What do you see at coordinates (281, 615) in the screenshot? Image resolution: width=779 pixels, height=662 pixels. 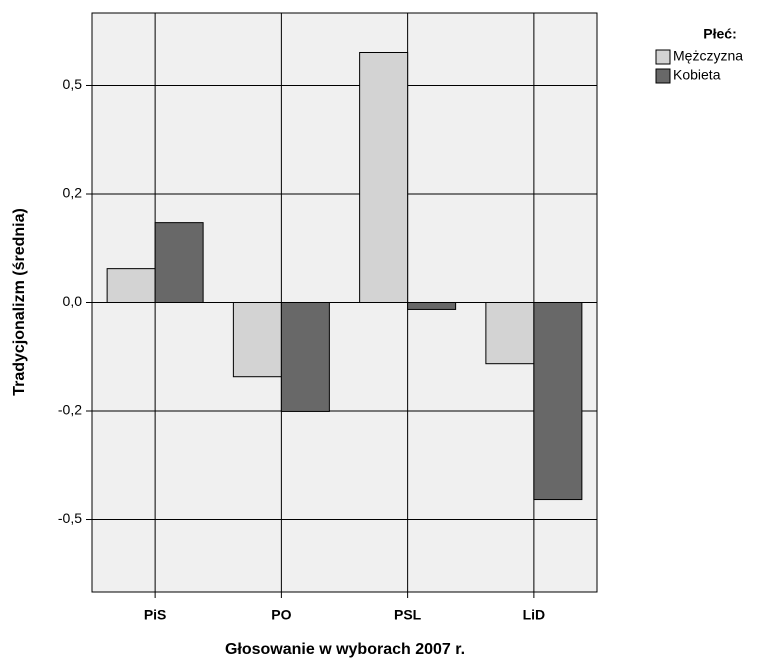 I see `x-tick-label: PO` at bounding box center [281, 615].